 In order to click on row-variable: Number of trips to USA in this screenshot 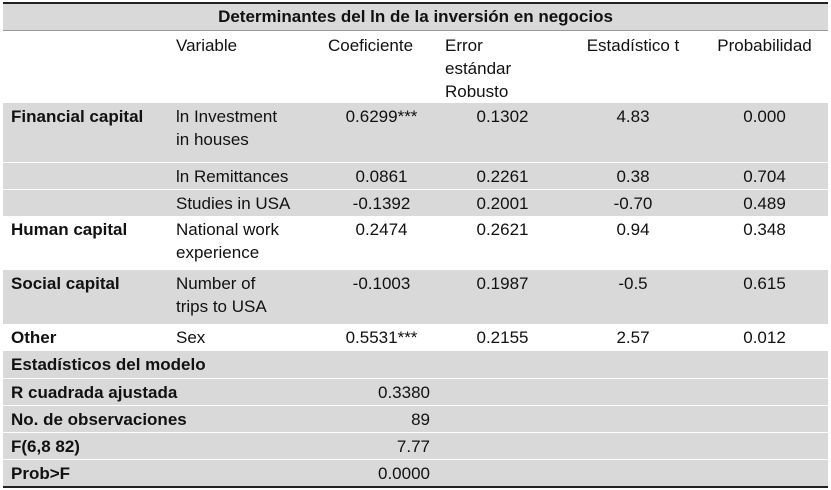, I will do `click(247, 297)`.